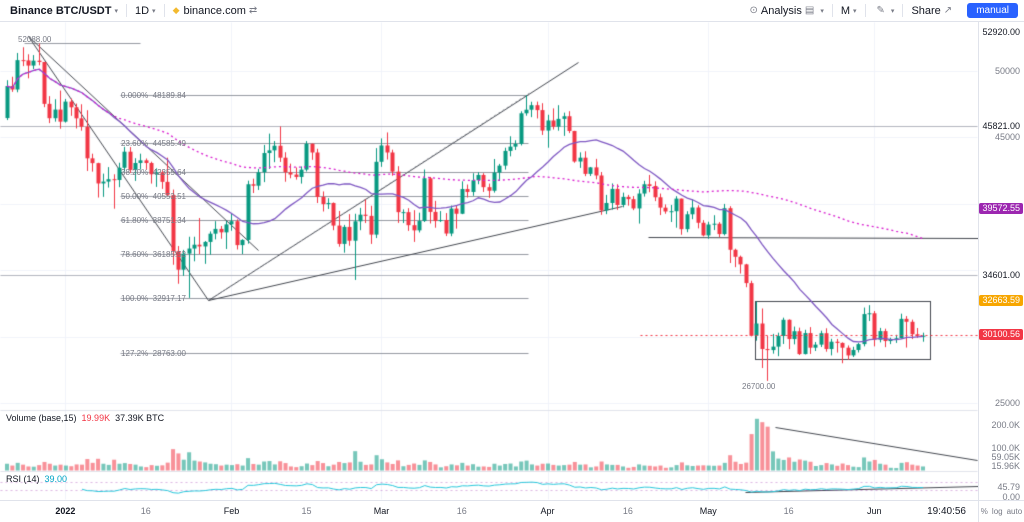 Image resolution: width=1024 pixels, height=522 pixels. I want to click on layout-label: M, so click(845, 10).